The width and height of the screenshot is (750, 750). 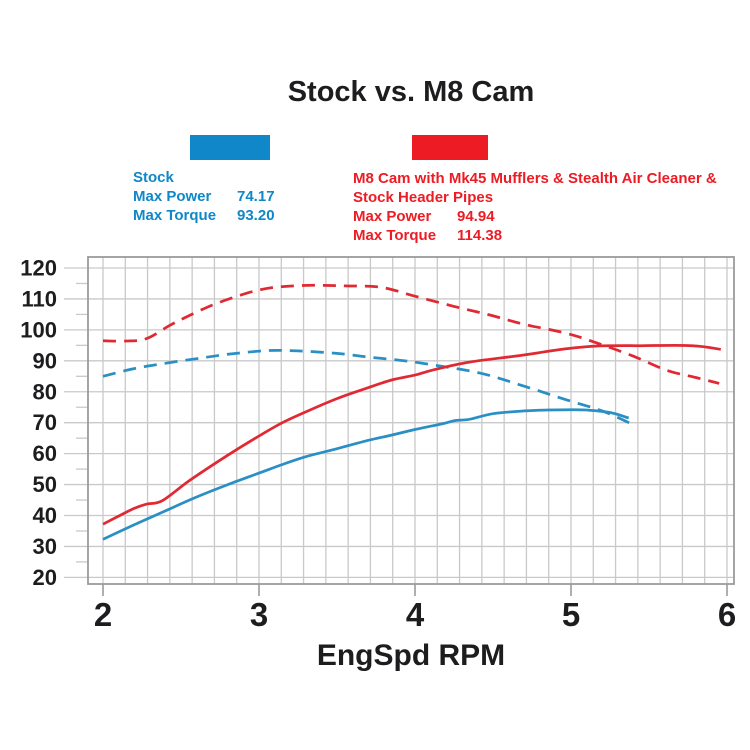 What do you see at coordinates (535, 216) in the screenshot?
I see `m8-max-power-row: Max Power 94.94` at bounding box center [535, 216].